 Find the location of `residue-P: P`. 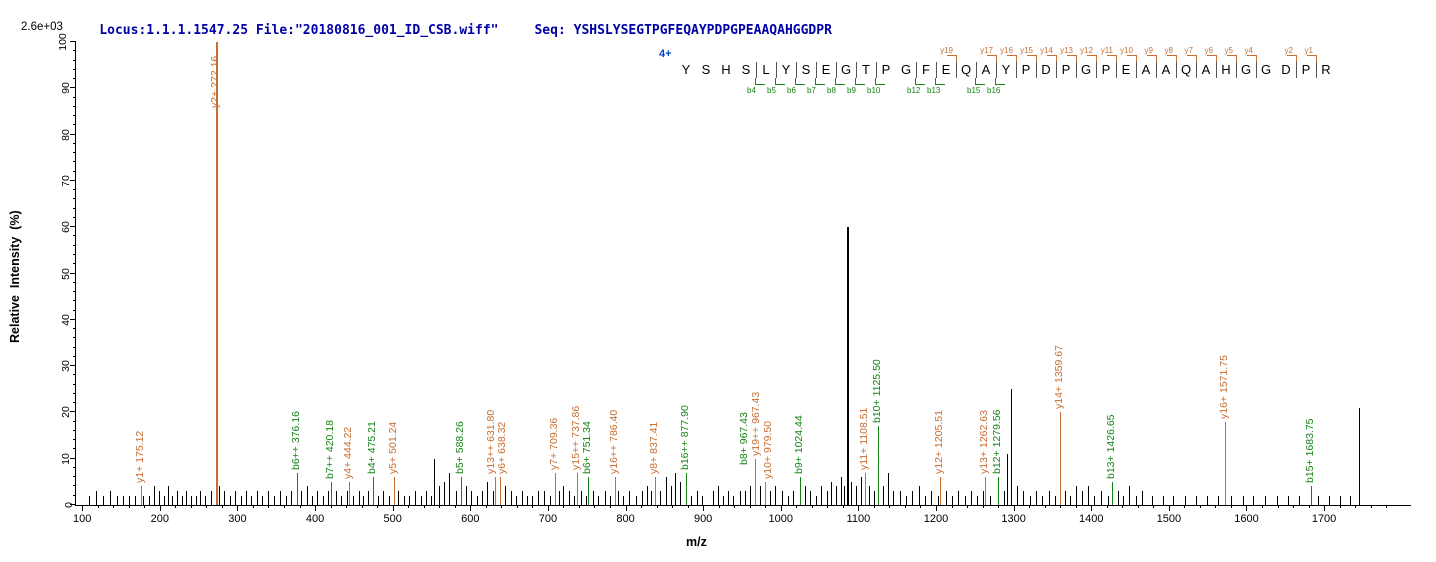

residue-P: P is located at coordinates (886, 70).